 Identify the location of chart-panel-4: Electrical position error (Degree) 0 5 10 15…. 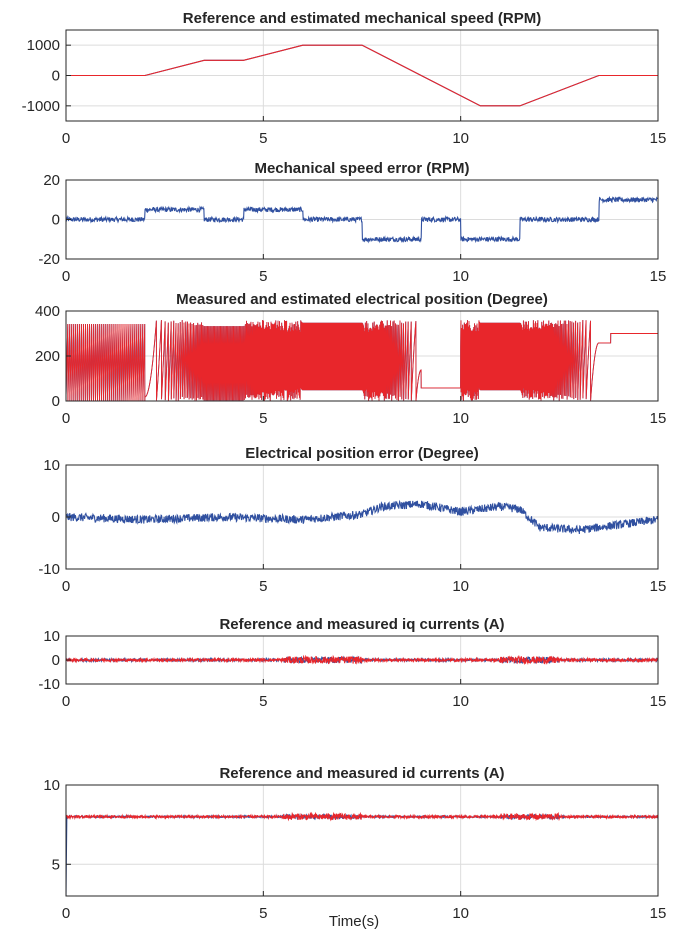
(352, 520).